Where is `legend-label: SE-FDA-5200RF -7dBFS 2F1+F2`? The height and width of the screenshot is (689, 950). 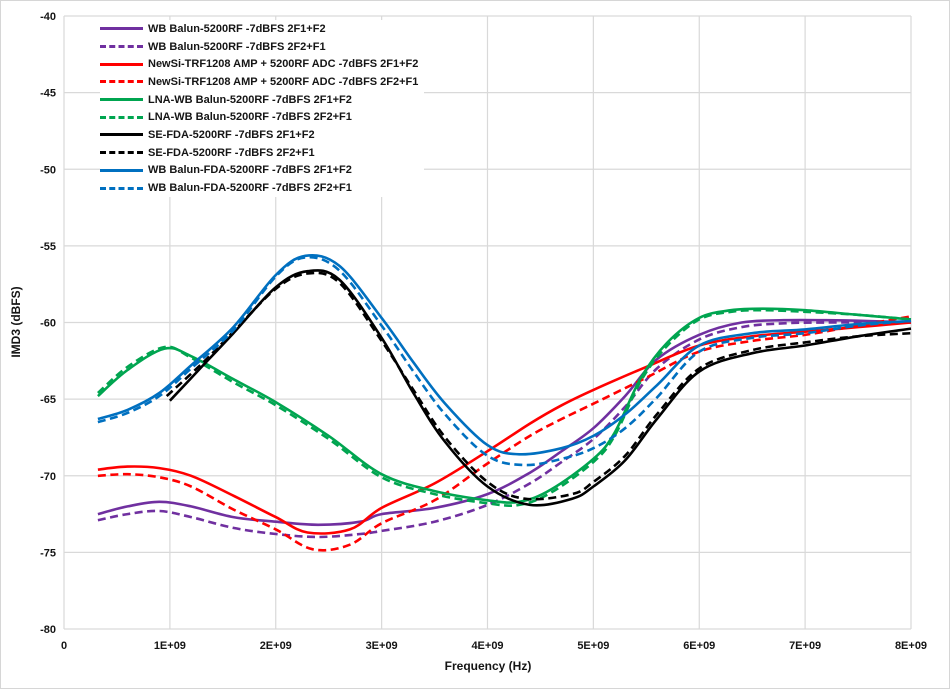
legend-label: SE-FDA-5200RF -7dBFS 2F1+F2 is located at coordinates (231, 134).